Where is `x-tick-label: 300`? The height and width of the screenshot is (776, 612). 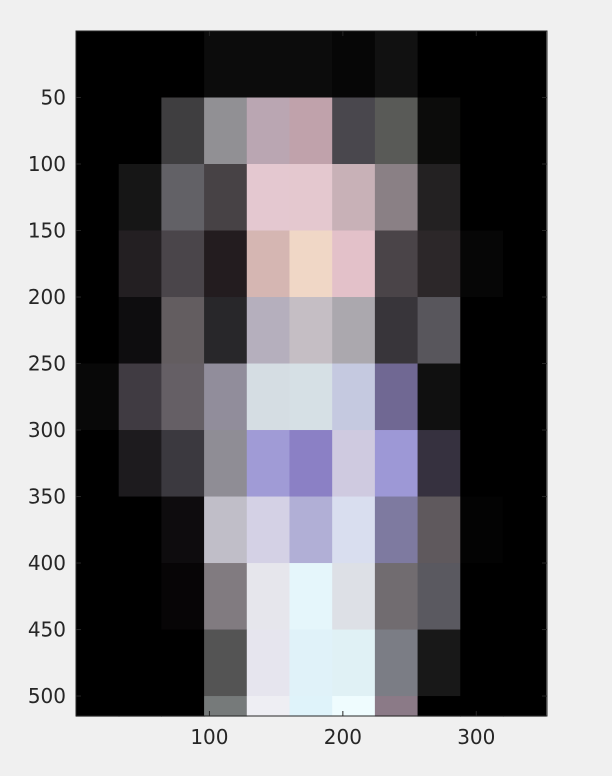 x-tick-label: 300 is located at coordinates (476, 737).